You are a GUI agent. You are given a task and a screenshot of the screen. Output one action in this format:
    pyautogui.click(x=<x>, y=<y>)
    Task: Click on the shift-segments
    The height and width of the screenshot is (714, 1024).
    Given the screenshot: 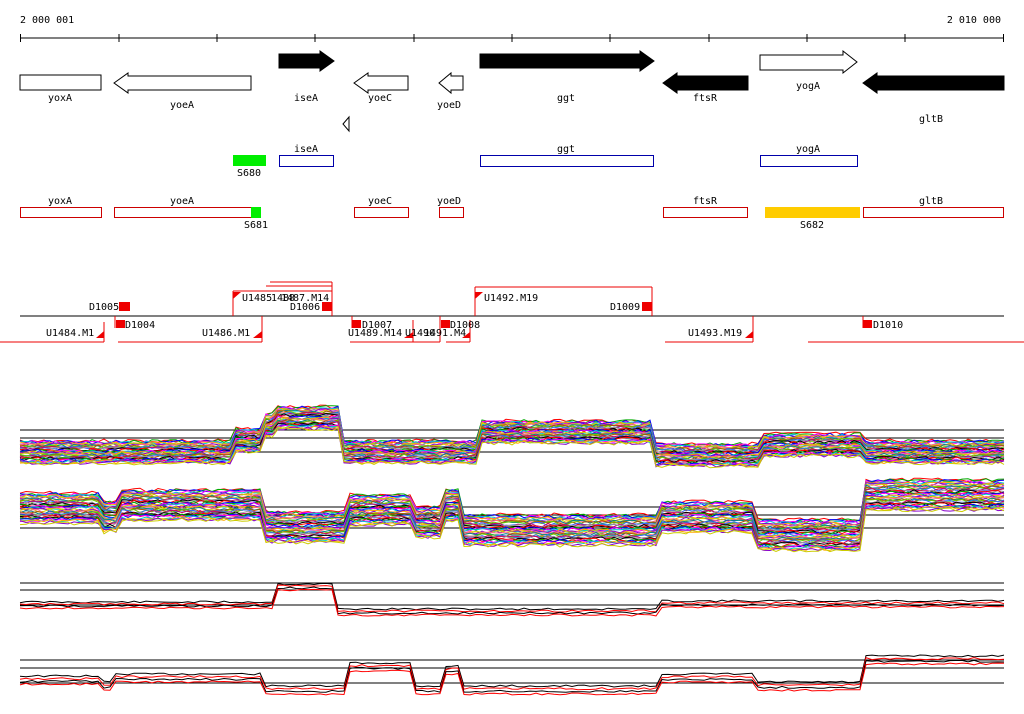 What is the action you would take?
    pyautogui.click(x=512, y=312)
    